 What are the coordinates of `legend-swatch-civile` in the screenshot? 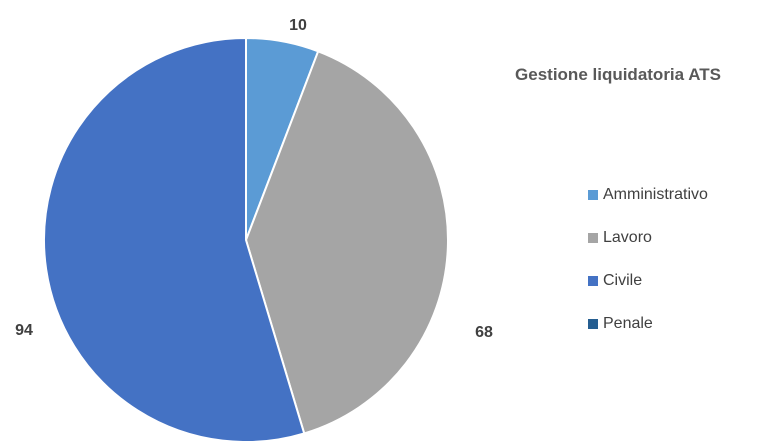 It's located at (593, 281).